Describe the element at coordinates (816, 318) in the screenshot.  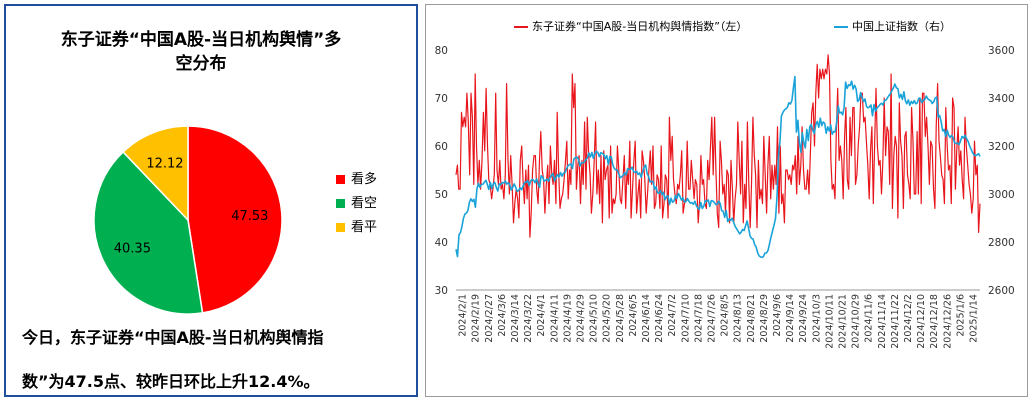
I see `x-tick-label: 2024/10/3` at that location.